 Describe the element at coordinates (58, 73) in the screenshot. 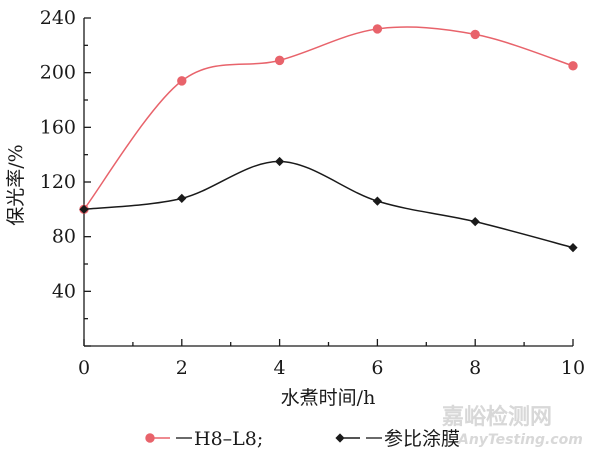

I see `y-tick-label: 200` at that location.